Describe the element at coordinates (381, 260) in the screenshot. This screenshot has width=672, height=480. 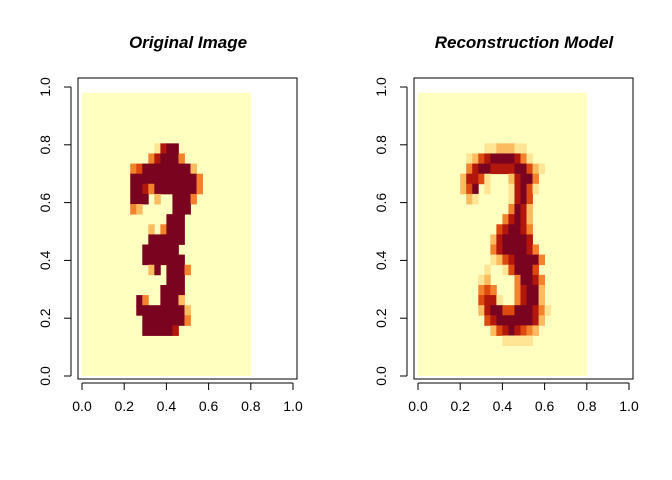
I see `y-tick-label: 0.4` at that location.